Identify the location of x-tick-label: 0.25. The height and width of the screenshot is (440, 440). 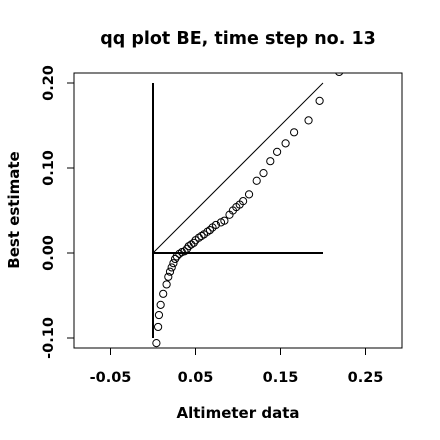
(366, 378).